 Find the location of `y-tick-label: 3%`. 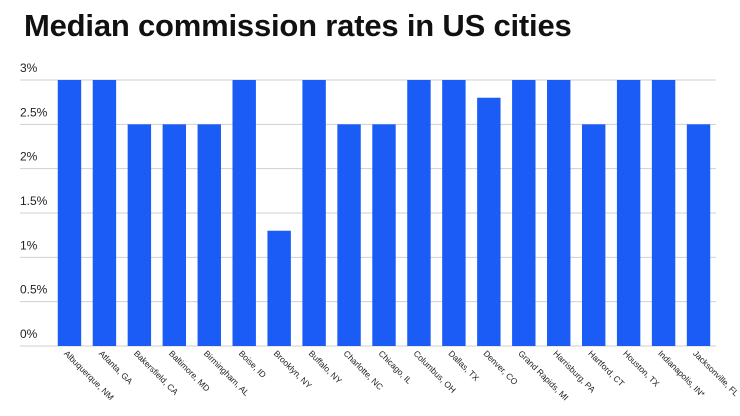

y-tick-label: 3% is located at coordinates (29, 68).